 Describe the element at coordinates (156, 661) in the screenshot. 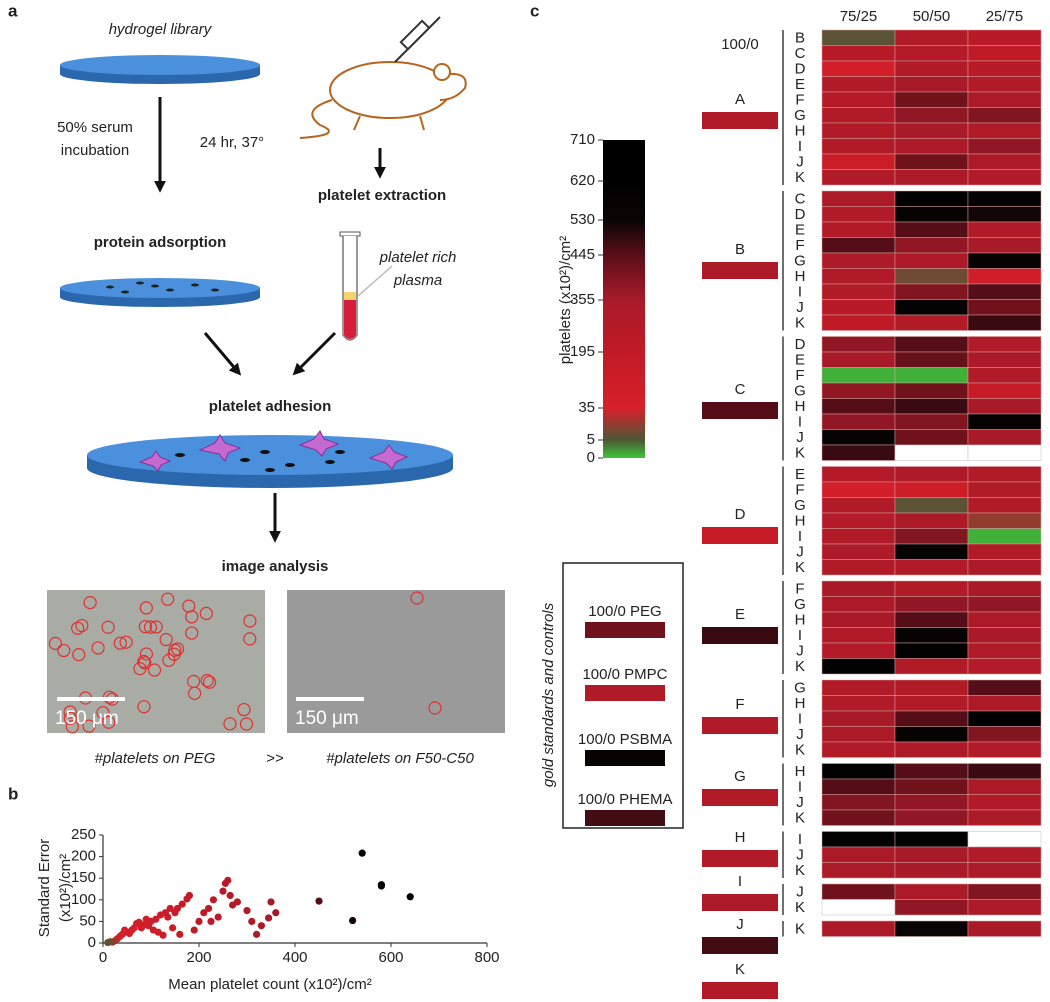

I see `micrograph` at that location.